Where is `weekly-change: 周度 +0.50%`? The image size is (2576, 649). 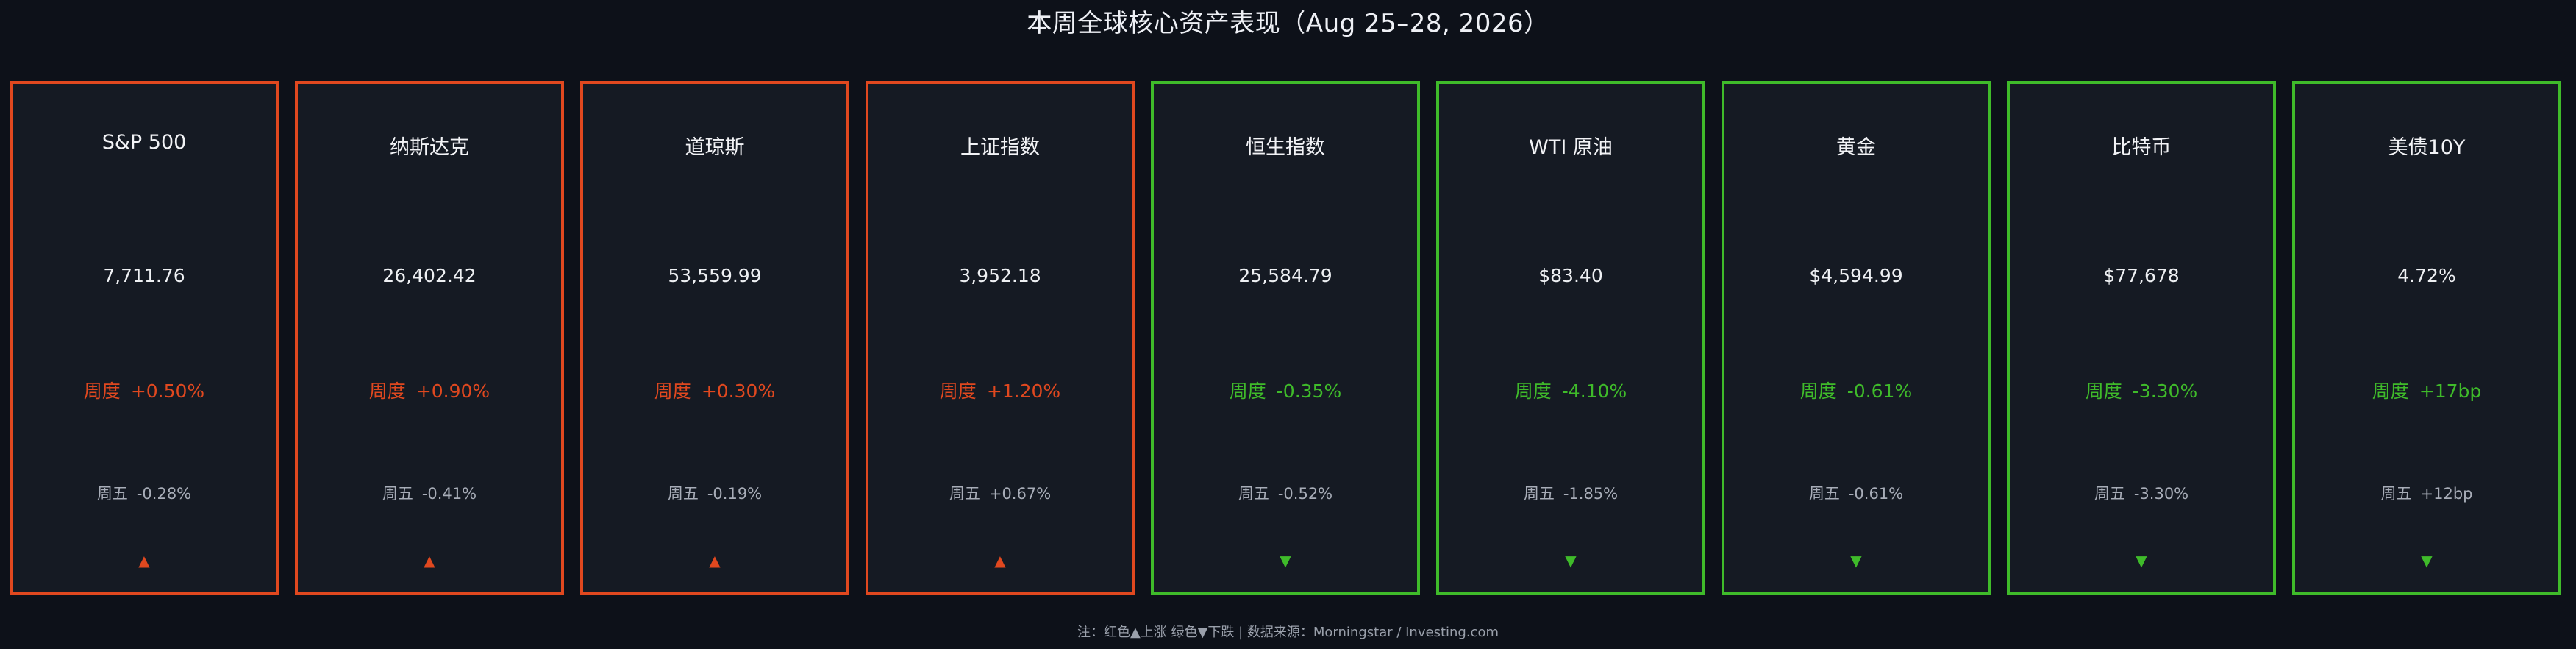
weekly-change: 周度 +0.50% is located at coordinates (144, 390).